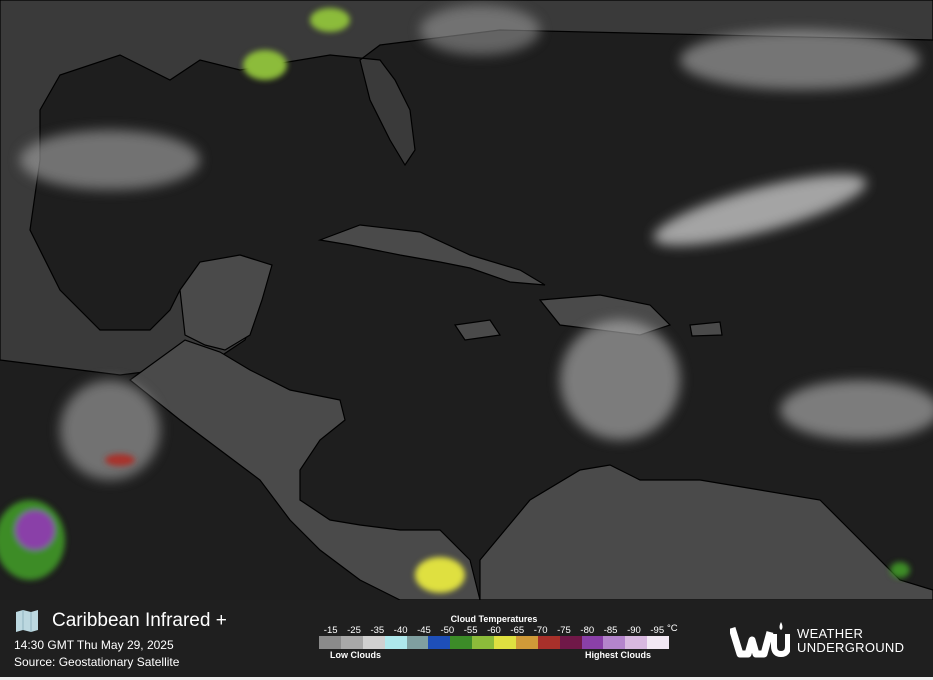  Describe the element at coordinates (27, 621) in the screenshot. I see `map-icon` at that location.